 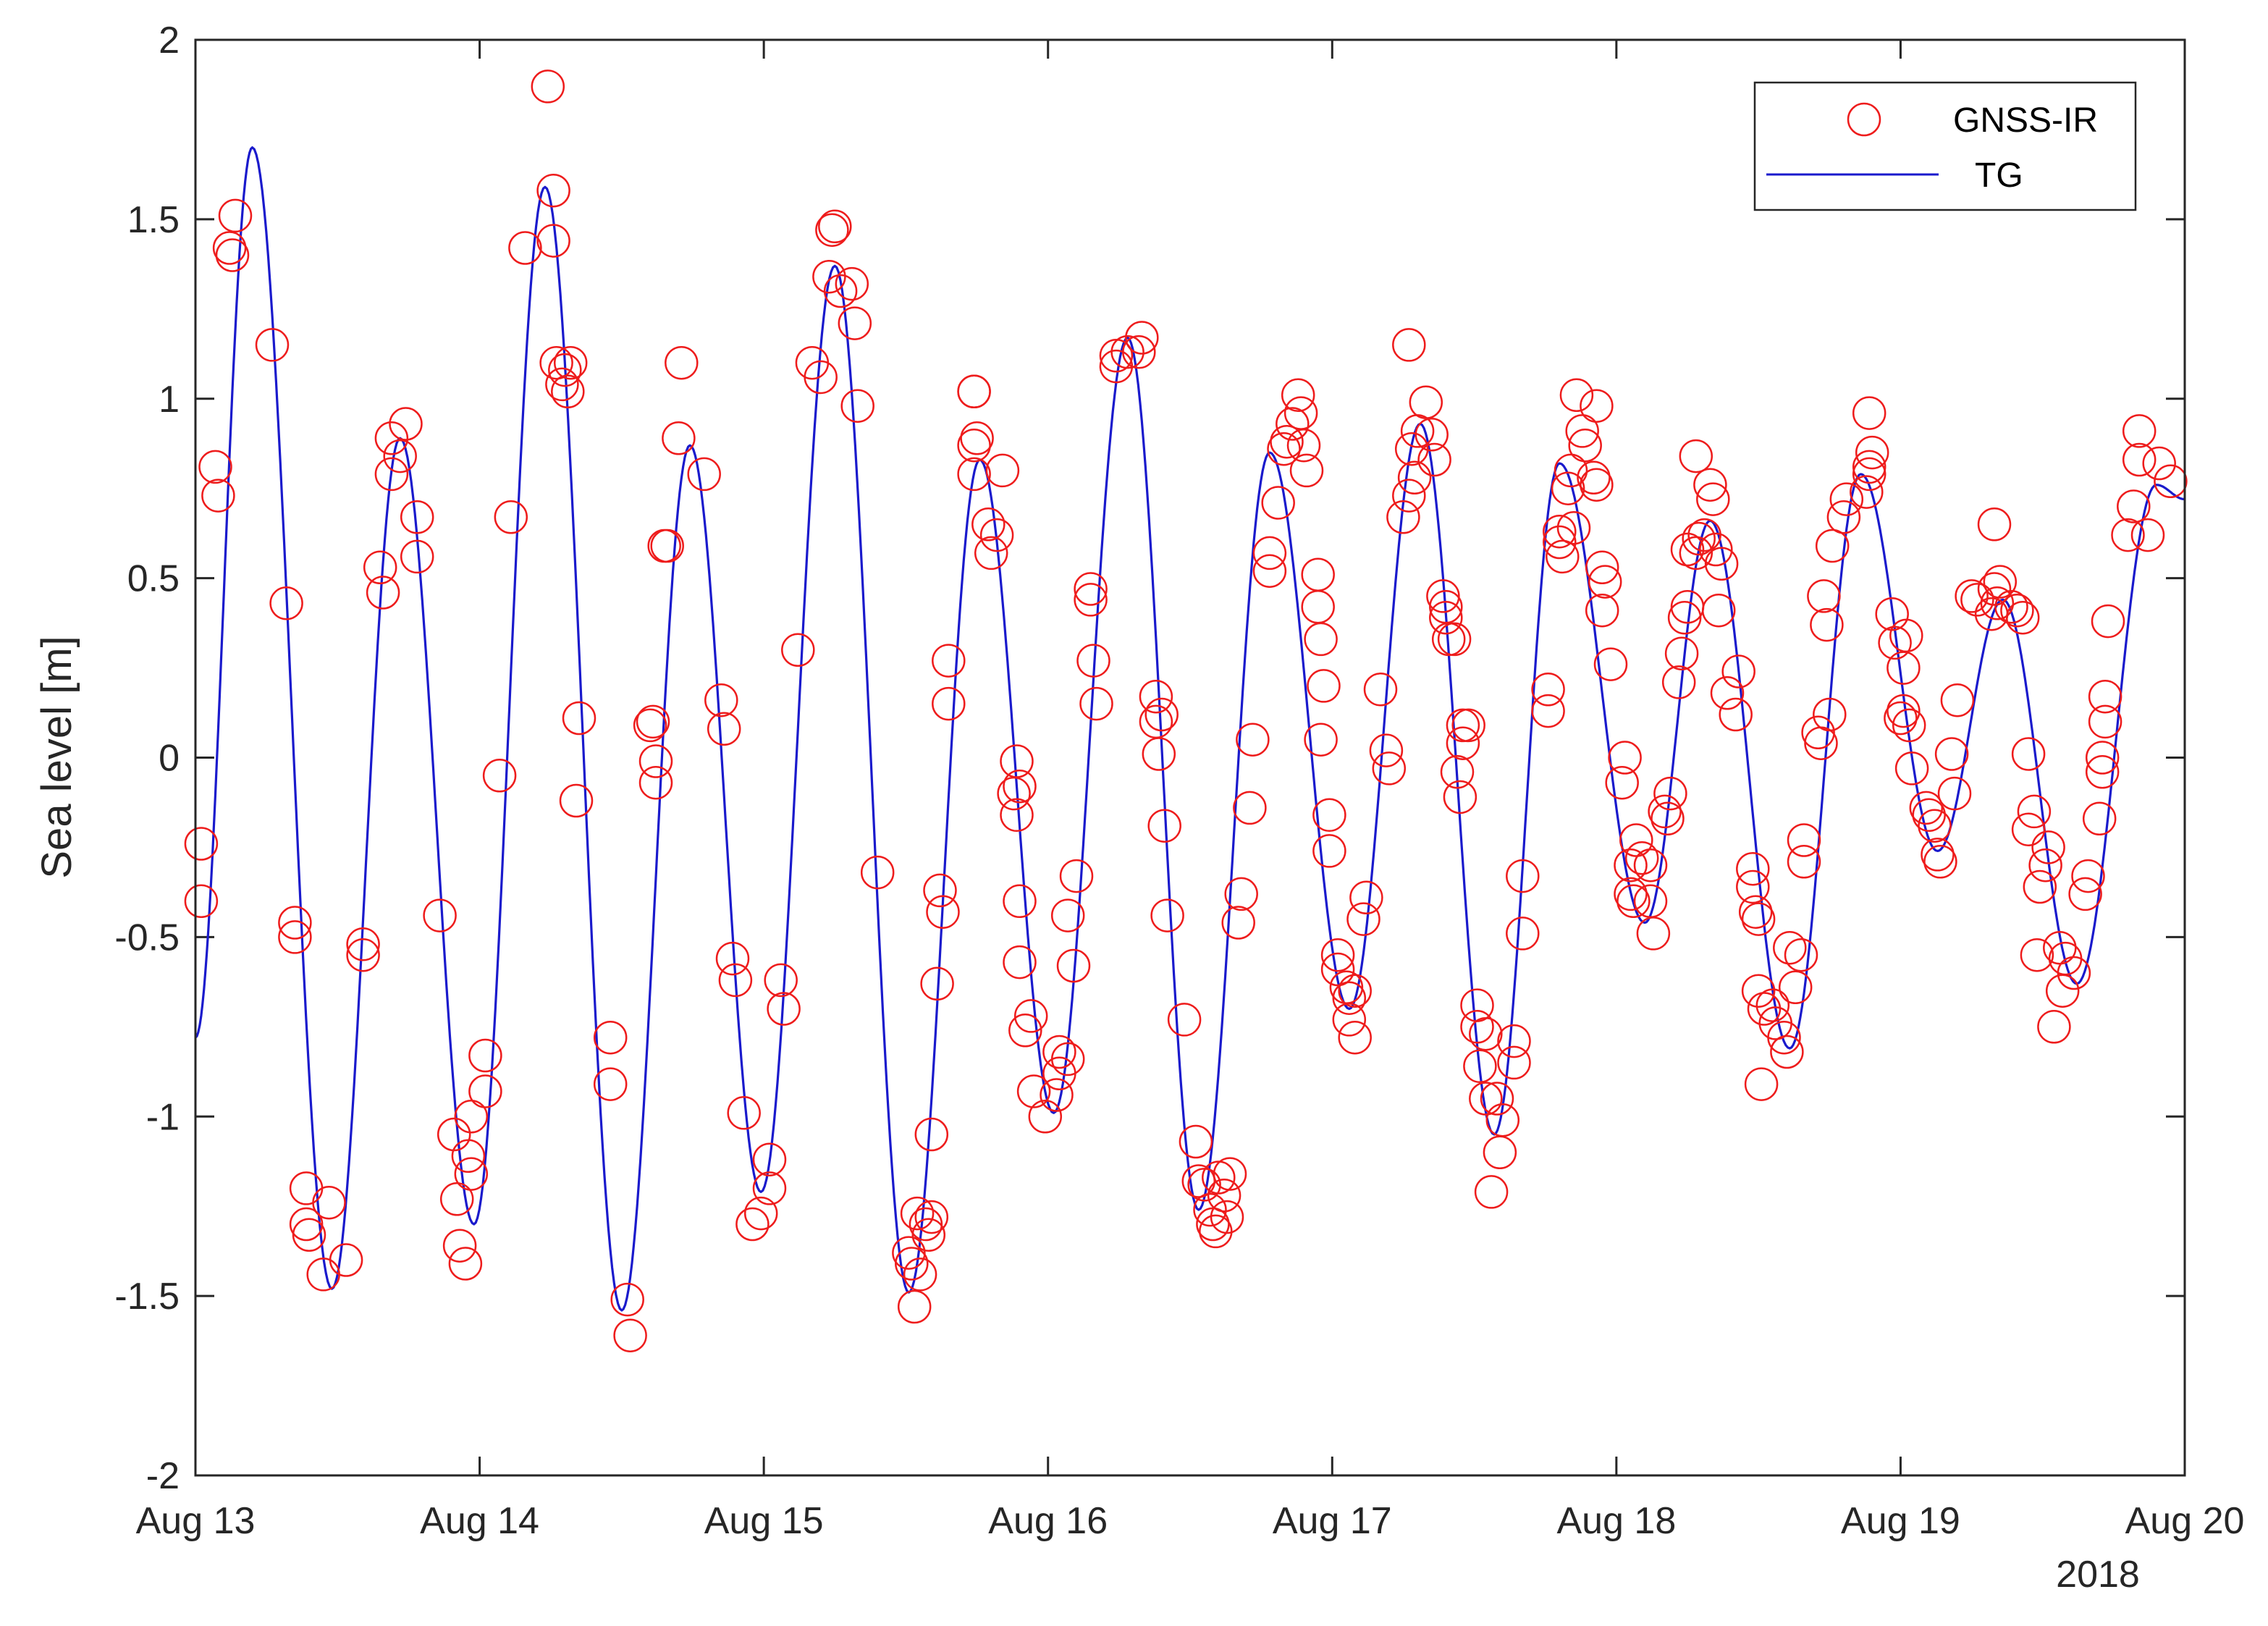 I want to click on x-tick-label: Aug 16, so click(x=1048, y=1521).